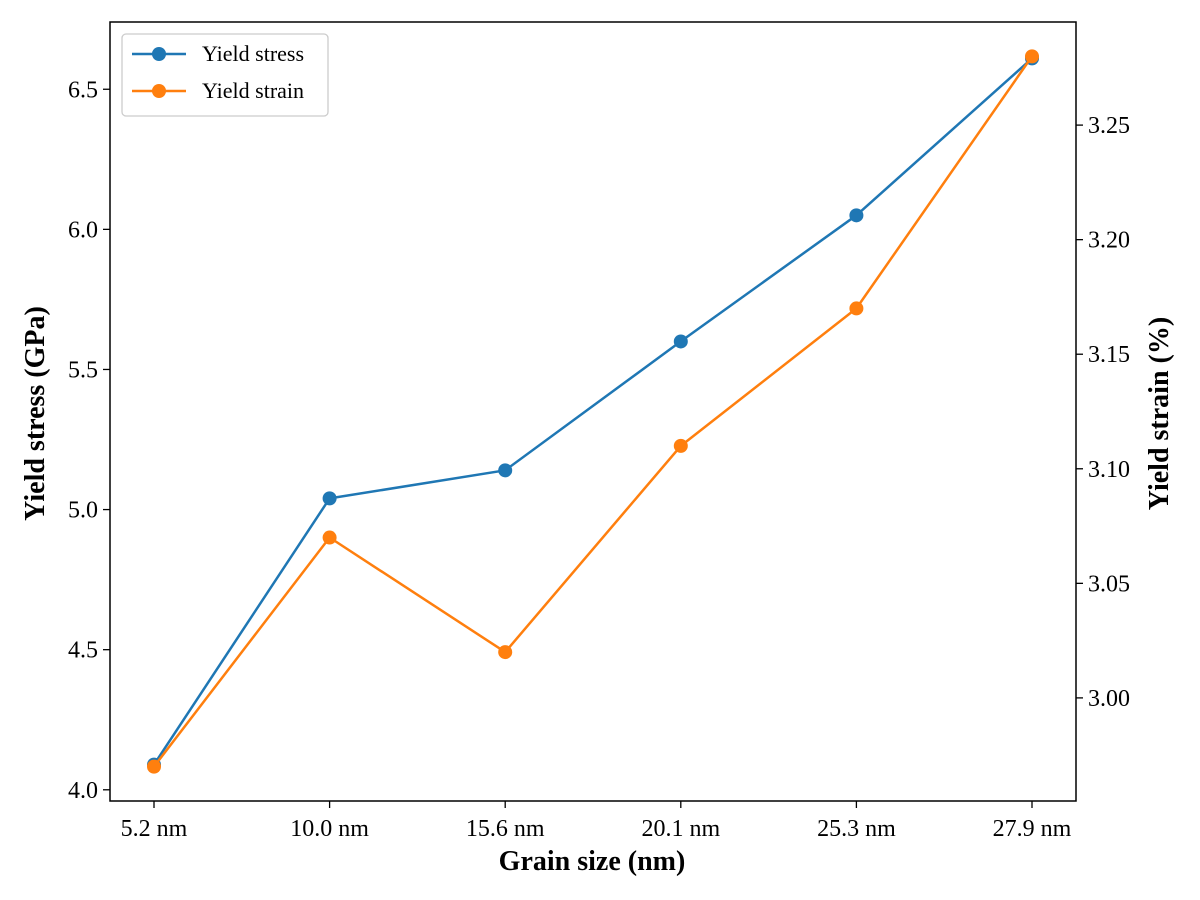 The height and width of the screenshot is (900, 1200). What do you see at coordinates (83, 230) in the screenshot?
I see `left-y-tick-label: 6.0` at bounding box center [83, 230].